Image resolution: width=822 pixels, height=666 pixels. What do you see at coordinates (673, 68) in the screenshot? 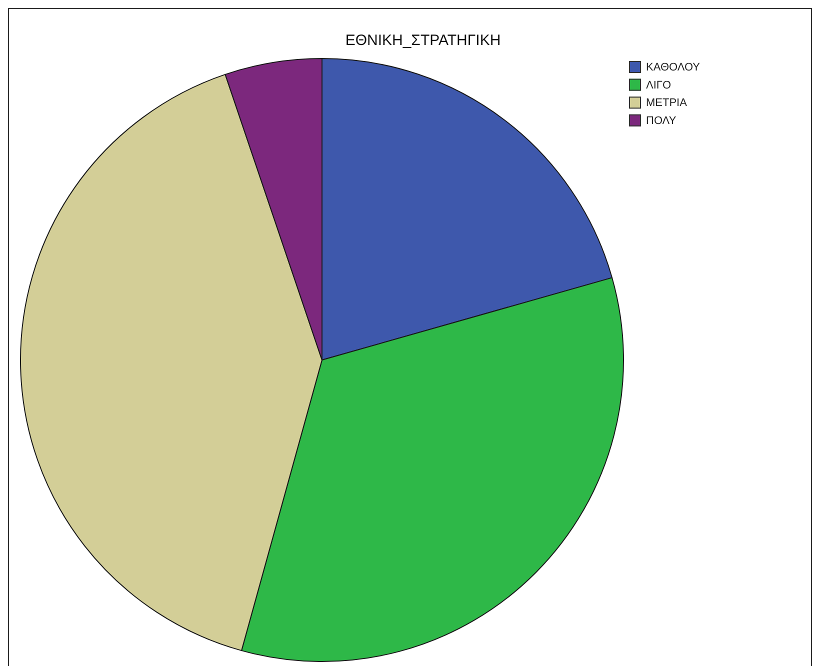
I see `legend-label: ΚΑΘΟΛΟΥ` at bounding box center [673, 68].